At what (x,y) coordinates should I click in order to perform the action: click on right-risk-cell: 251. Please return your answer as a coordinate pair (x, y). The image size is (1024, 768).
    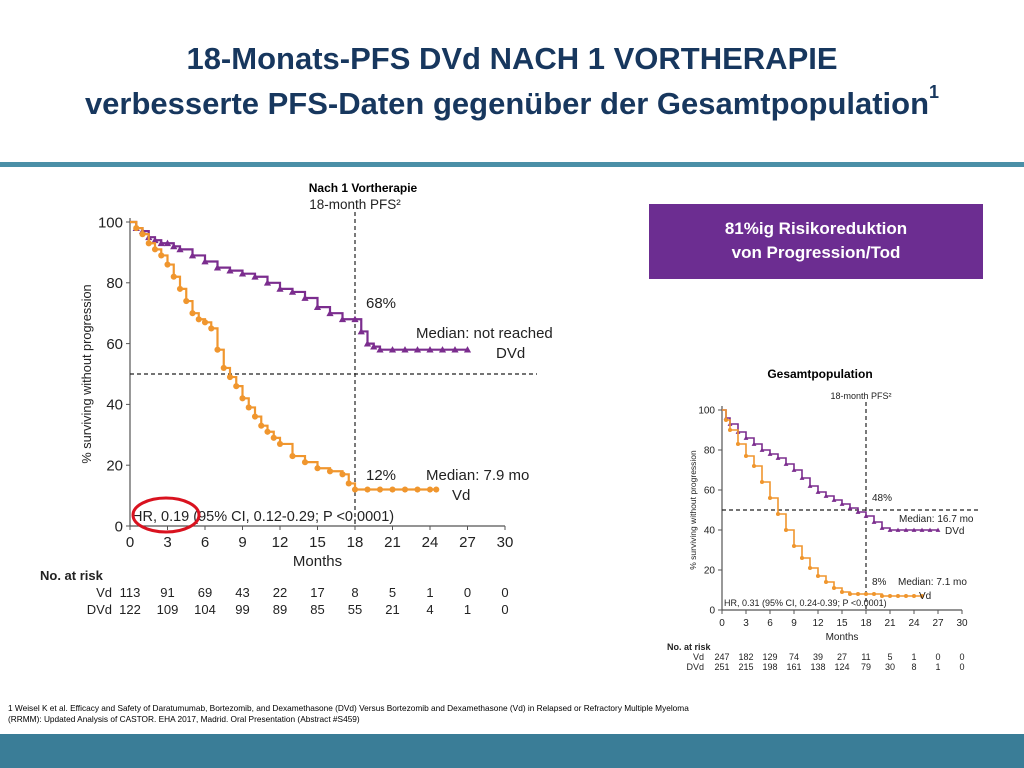
    Looking at the image, I should click on (721, 667).